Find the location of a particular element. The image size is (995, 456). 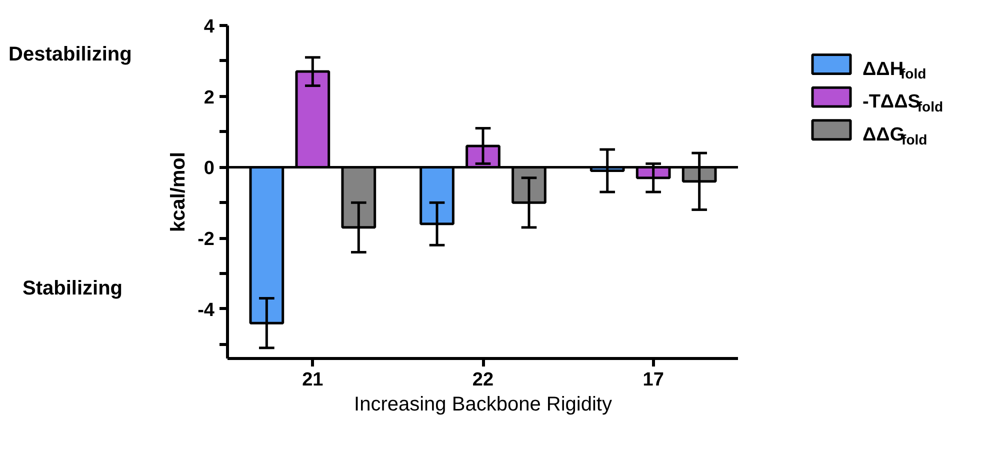

x-tick-label: 21 is located at coordinates (313, 380).